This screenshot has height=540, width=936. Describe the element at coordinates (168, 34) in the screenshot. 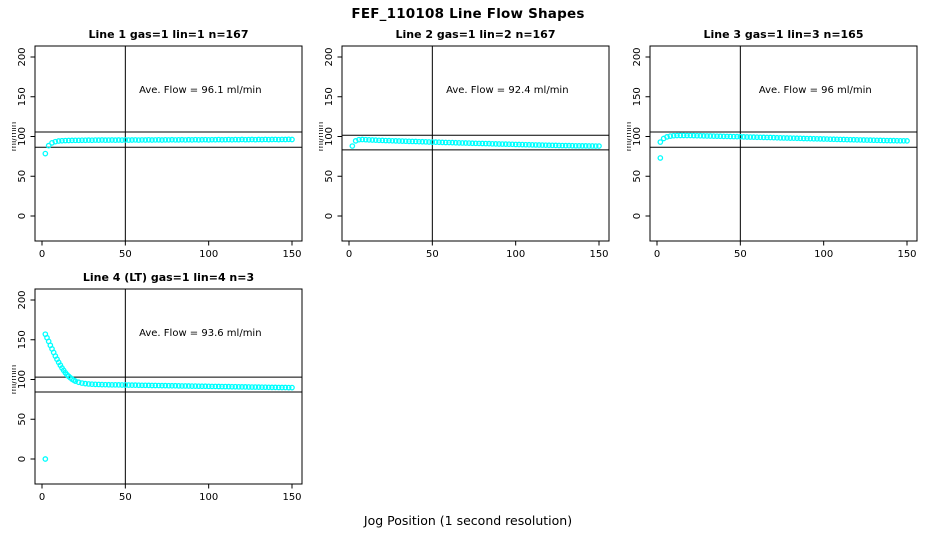

I see `plot-title: Line 1 gas=1 lin=1 n=167` at that location.